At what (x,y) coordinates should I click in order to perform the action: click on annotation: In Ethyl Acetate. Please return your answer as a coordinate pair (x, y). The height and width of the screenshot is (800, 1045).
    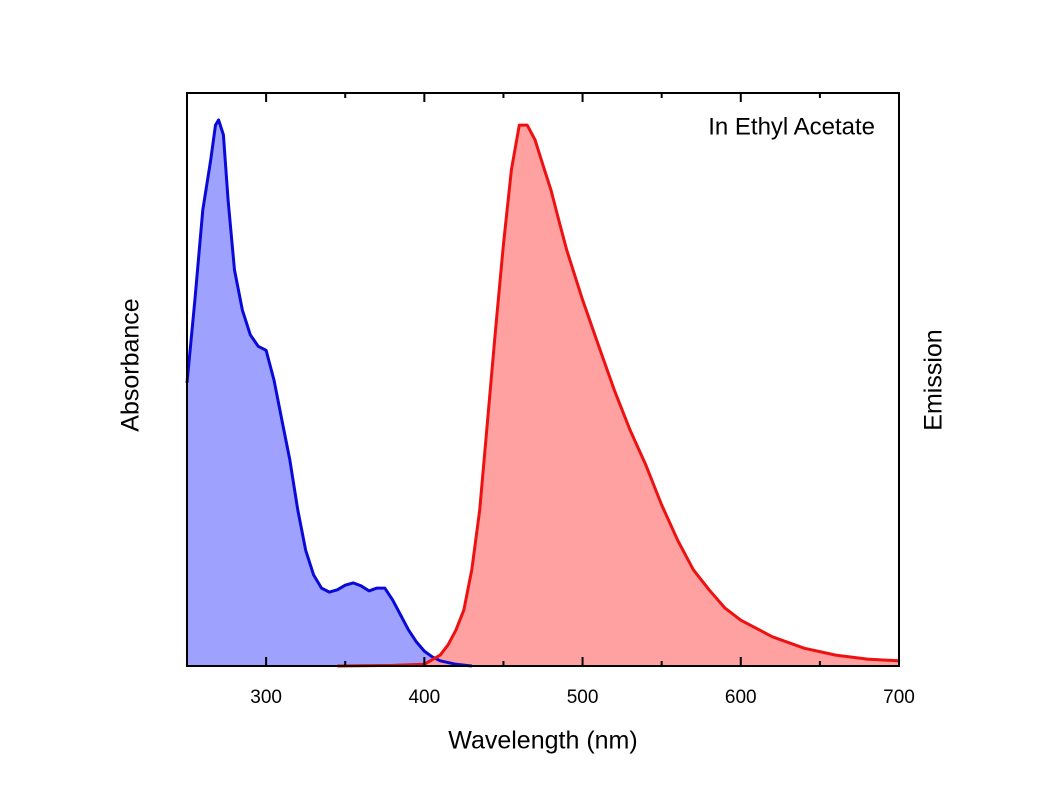
    Looking at the image, I should click on (791, 126).